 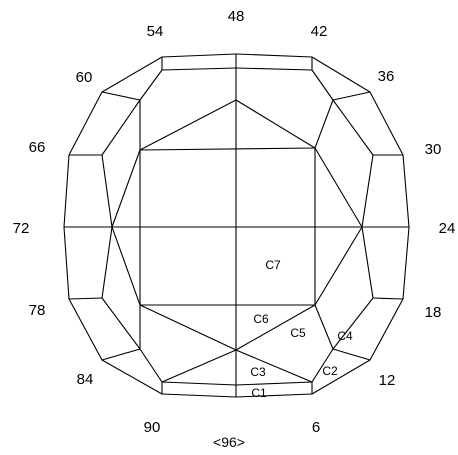 What do you see at coordinates (433, 149) in the screenshot?
I see `index-label-30: 30` at bounding box center [433, 149].